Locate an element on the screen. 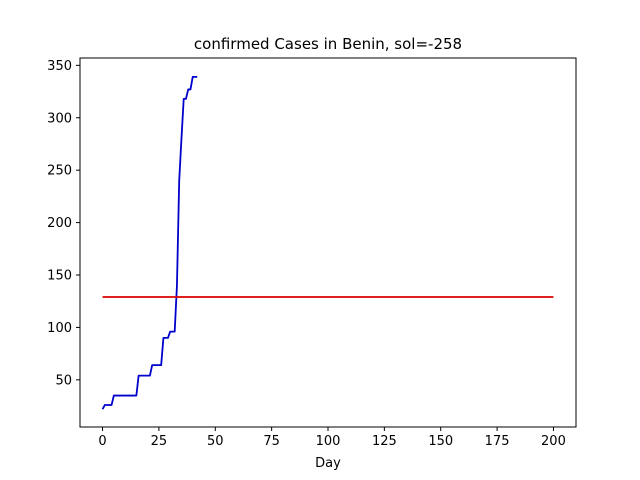  x-tick-label: 75 is located at coordinates (271, 441).